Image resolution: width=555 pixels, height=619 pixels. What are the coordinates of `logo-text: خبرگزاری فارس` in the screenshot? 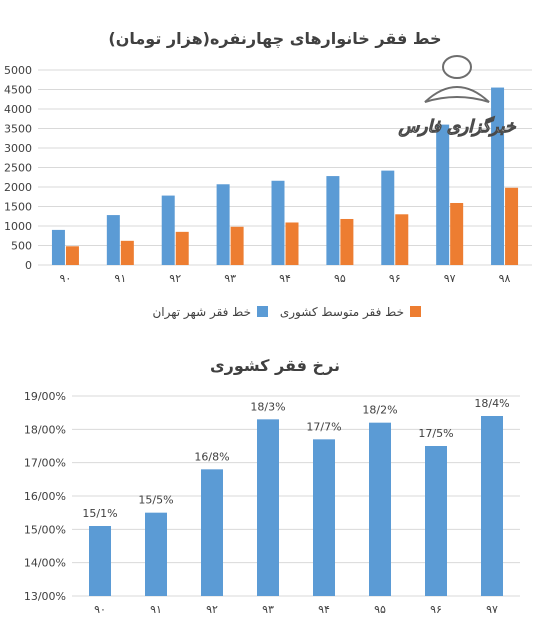 It's located at (457, 126).